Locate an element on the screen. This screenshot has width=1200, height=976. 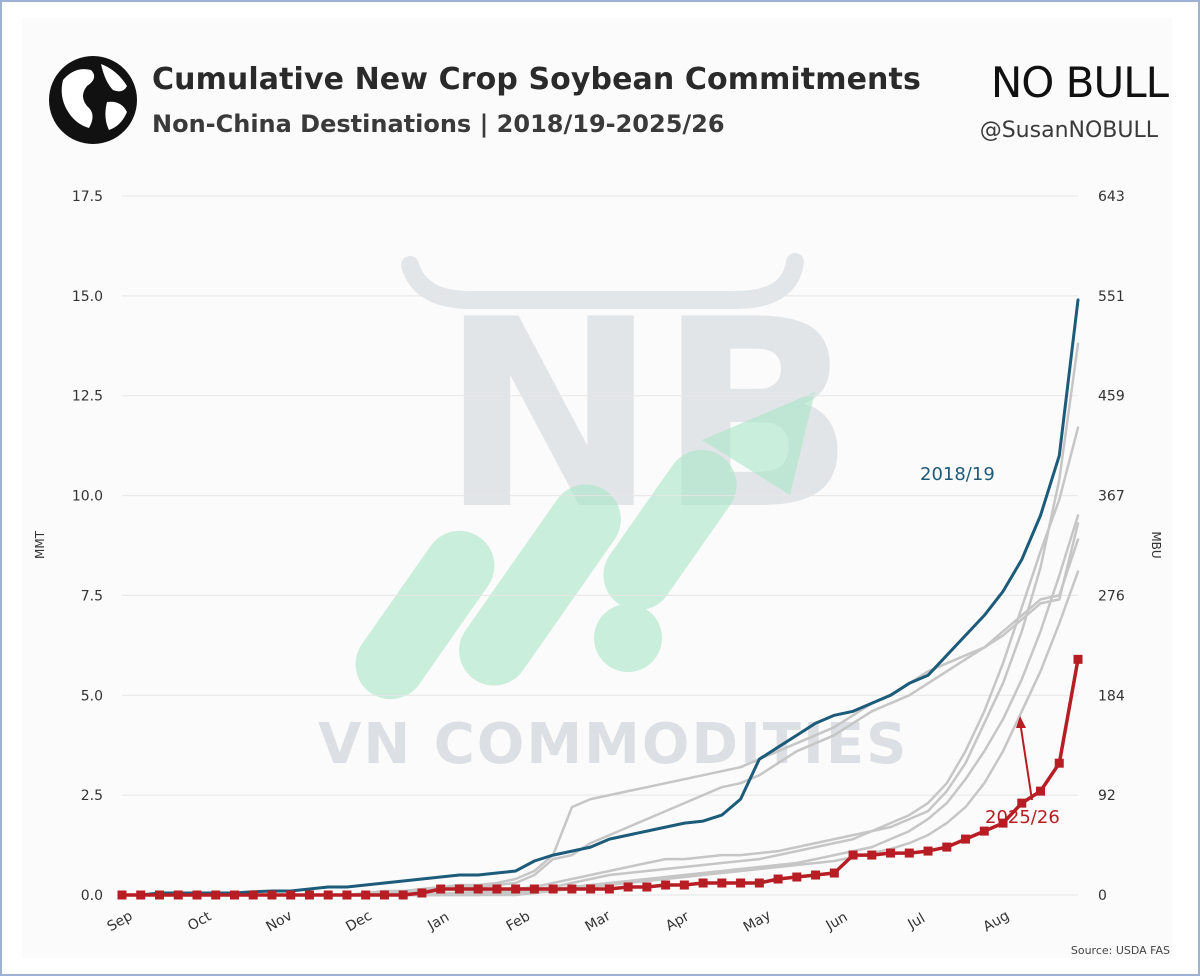
x-tick-label: Dec is located at coordinates (358, 921).